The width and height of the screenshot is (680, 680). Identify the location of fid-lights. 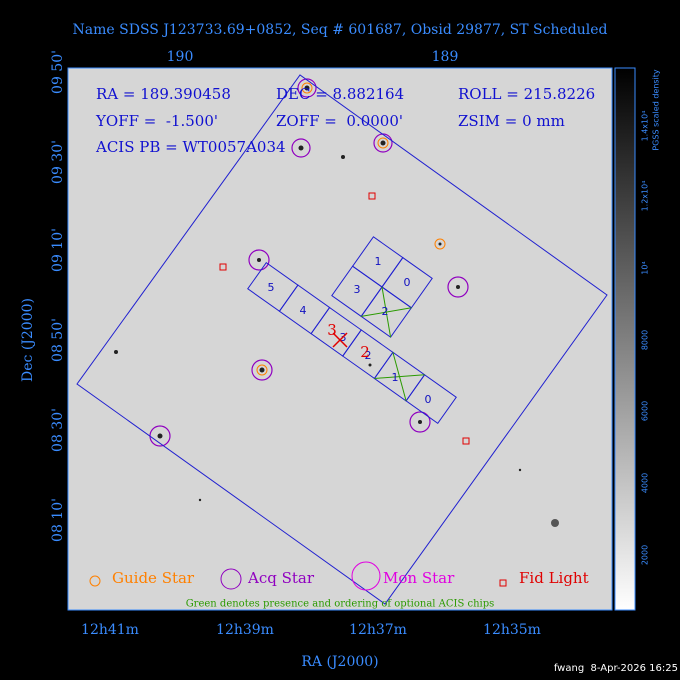
(344, 318).